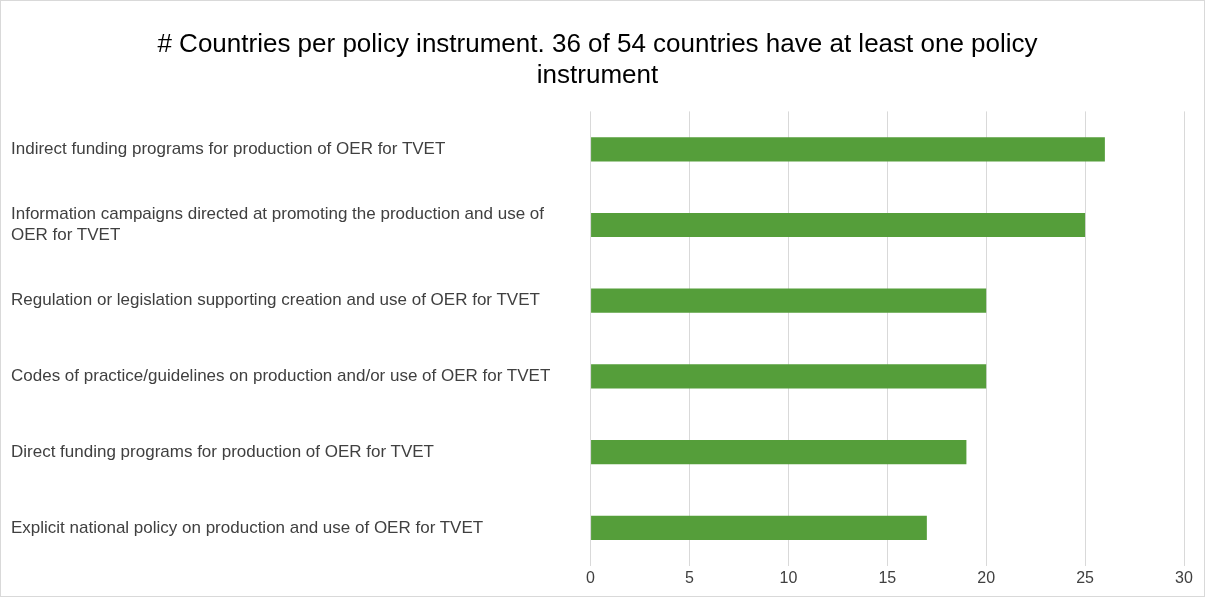 The height and width of the screenshot is (597, 1205). I want to click on x-tick-label: 30, so click(1184, 577).